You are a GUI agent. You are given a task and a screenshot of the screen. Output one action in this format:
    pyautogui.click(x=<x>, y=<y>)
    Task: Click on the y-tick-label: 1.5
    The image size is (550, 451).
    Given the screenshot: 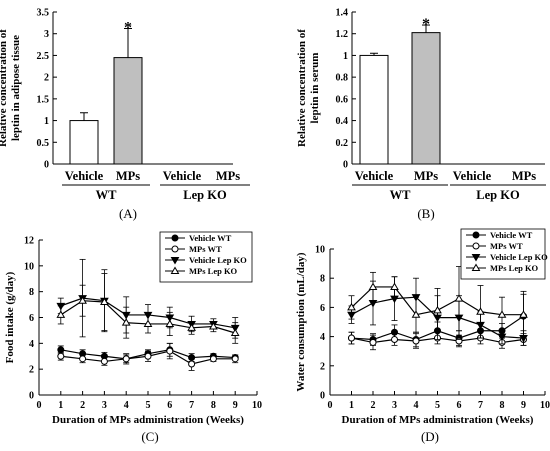 What is the action you would take?
    pyautogui.click(x=43, y=99)
    